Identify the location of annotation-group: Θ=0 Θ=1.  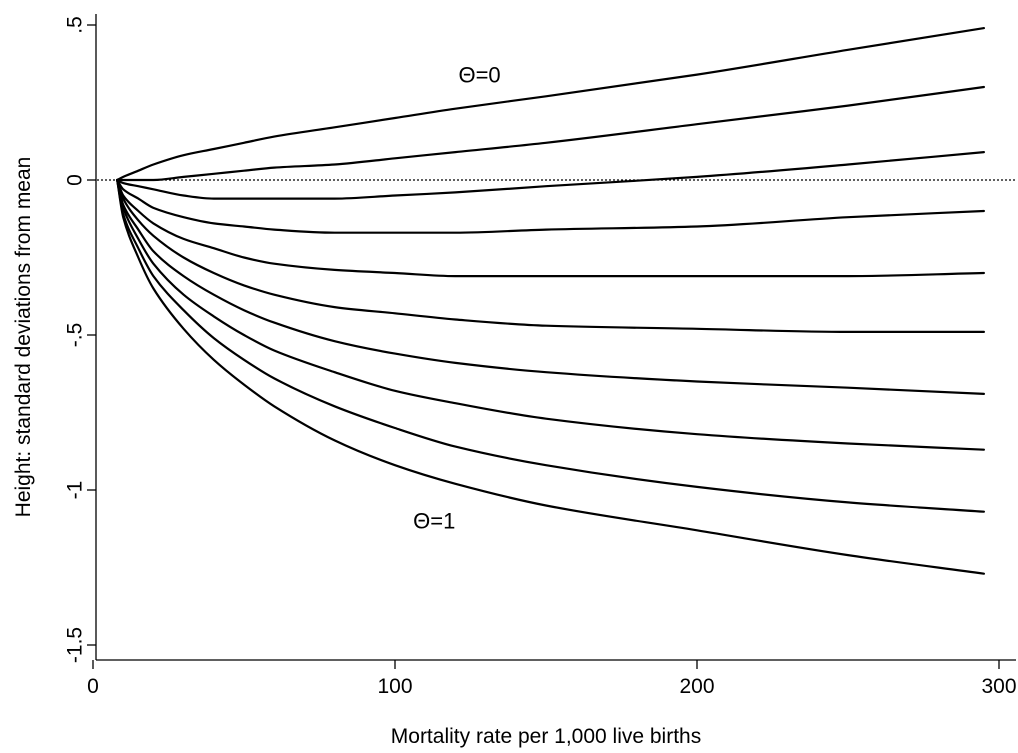
(457, 297).